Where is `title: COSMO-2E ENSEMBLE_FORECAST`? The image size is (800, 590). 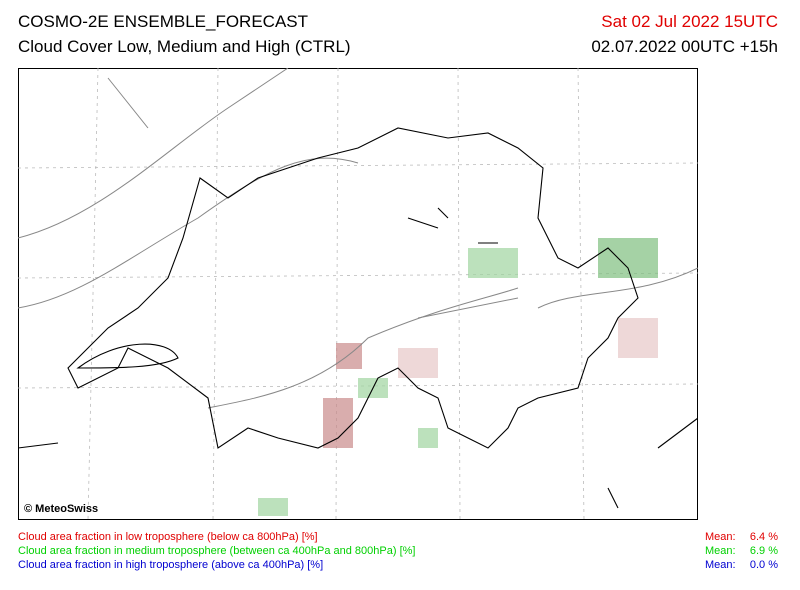 title: COSMO-2E ENSEMBLE_FORECAST is located at coordinates (163, 21).